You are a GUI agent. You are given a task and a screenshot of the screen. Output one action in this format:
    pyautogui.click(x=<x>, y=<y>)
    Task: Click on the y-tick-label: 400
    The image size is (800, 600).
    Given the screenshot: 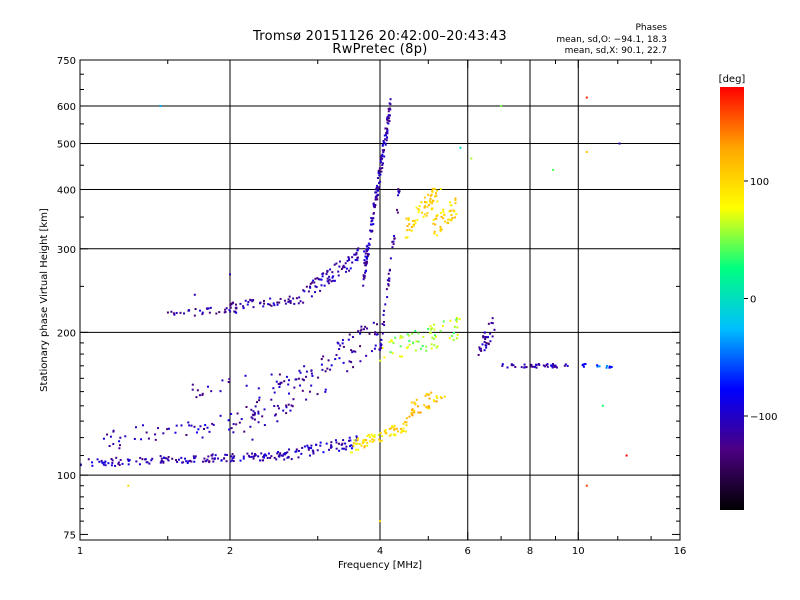 What is the action you would take?
    pyautogui.click(x=66, y=191)
    